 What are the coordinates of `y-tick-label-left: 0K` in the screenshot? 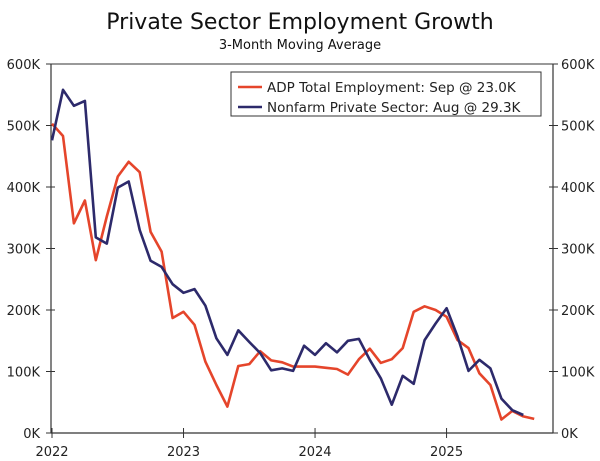 It's located at (31, 434).